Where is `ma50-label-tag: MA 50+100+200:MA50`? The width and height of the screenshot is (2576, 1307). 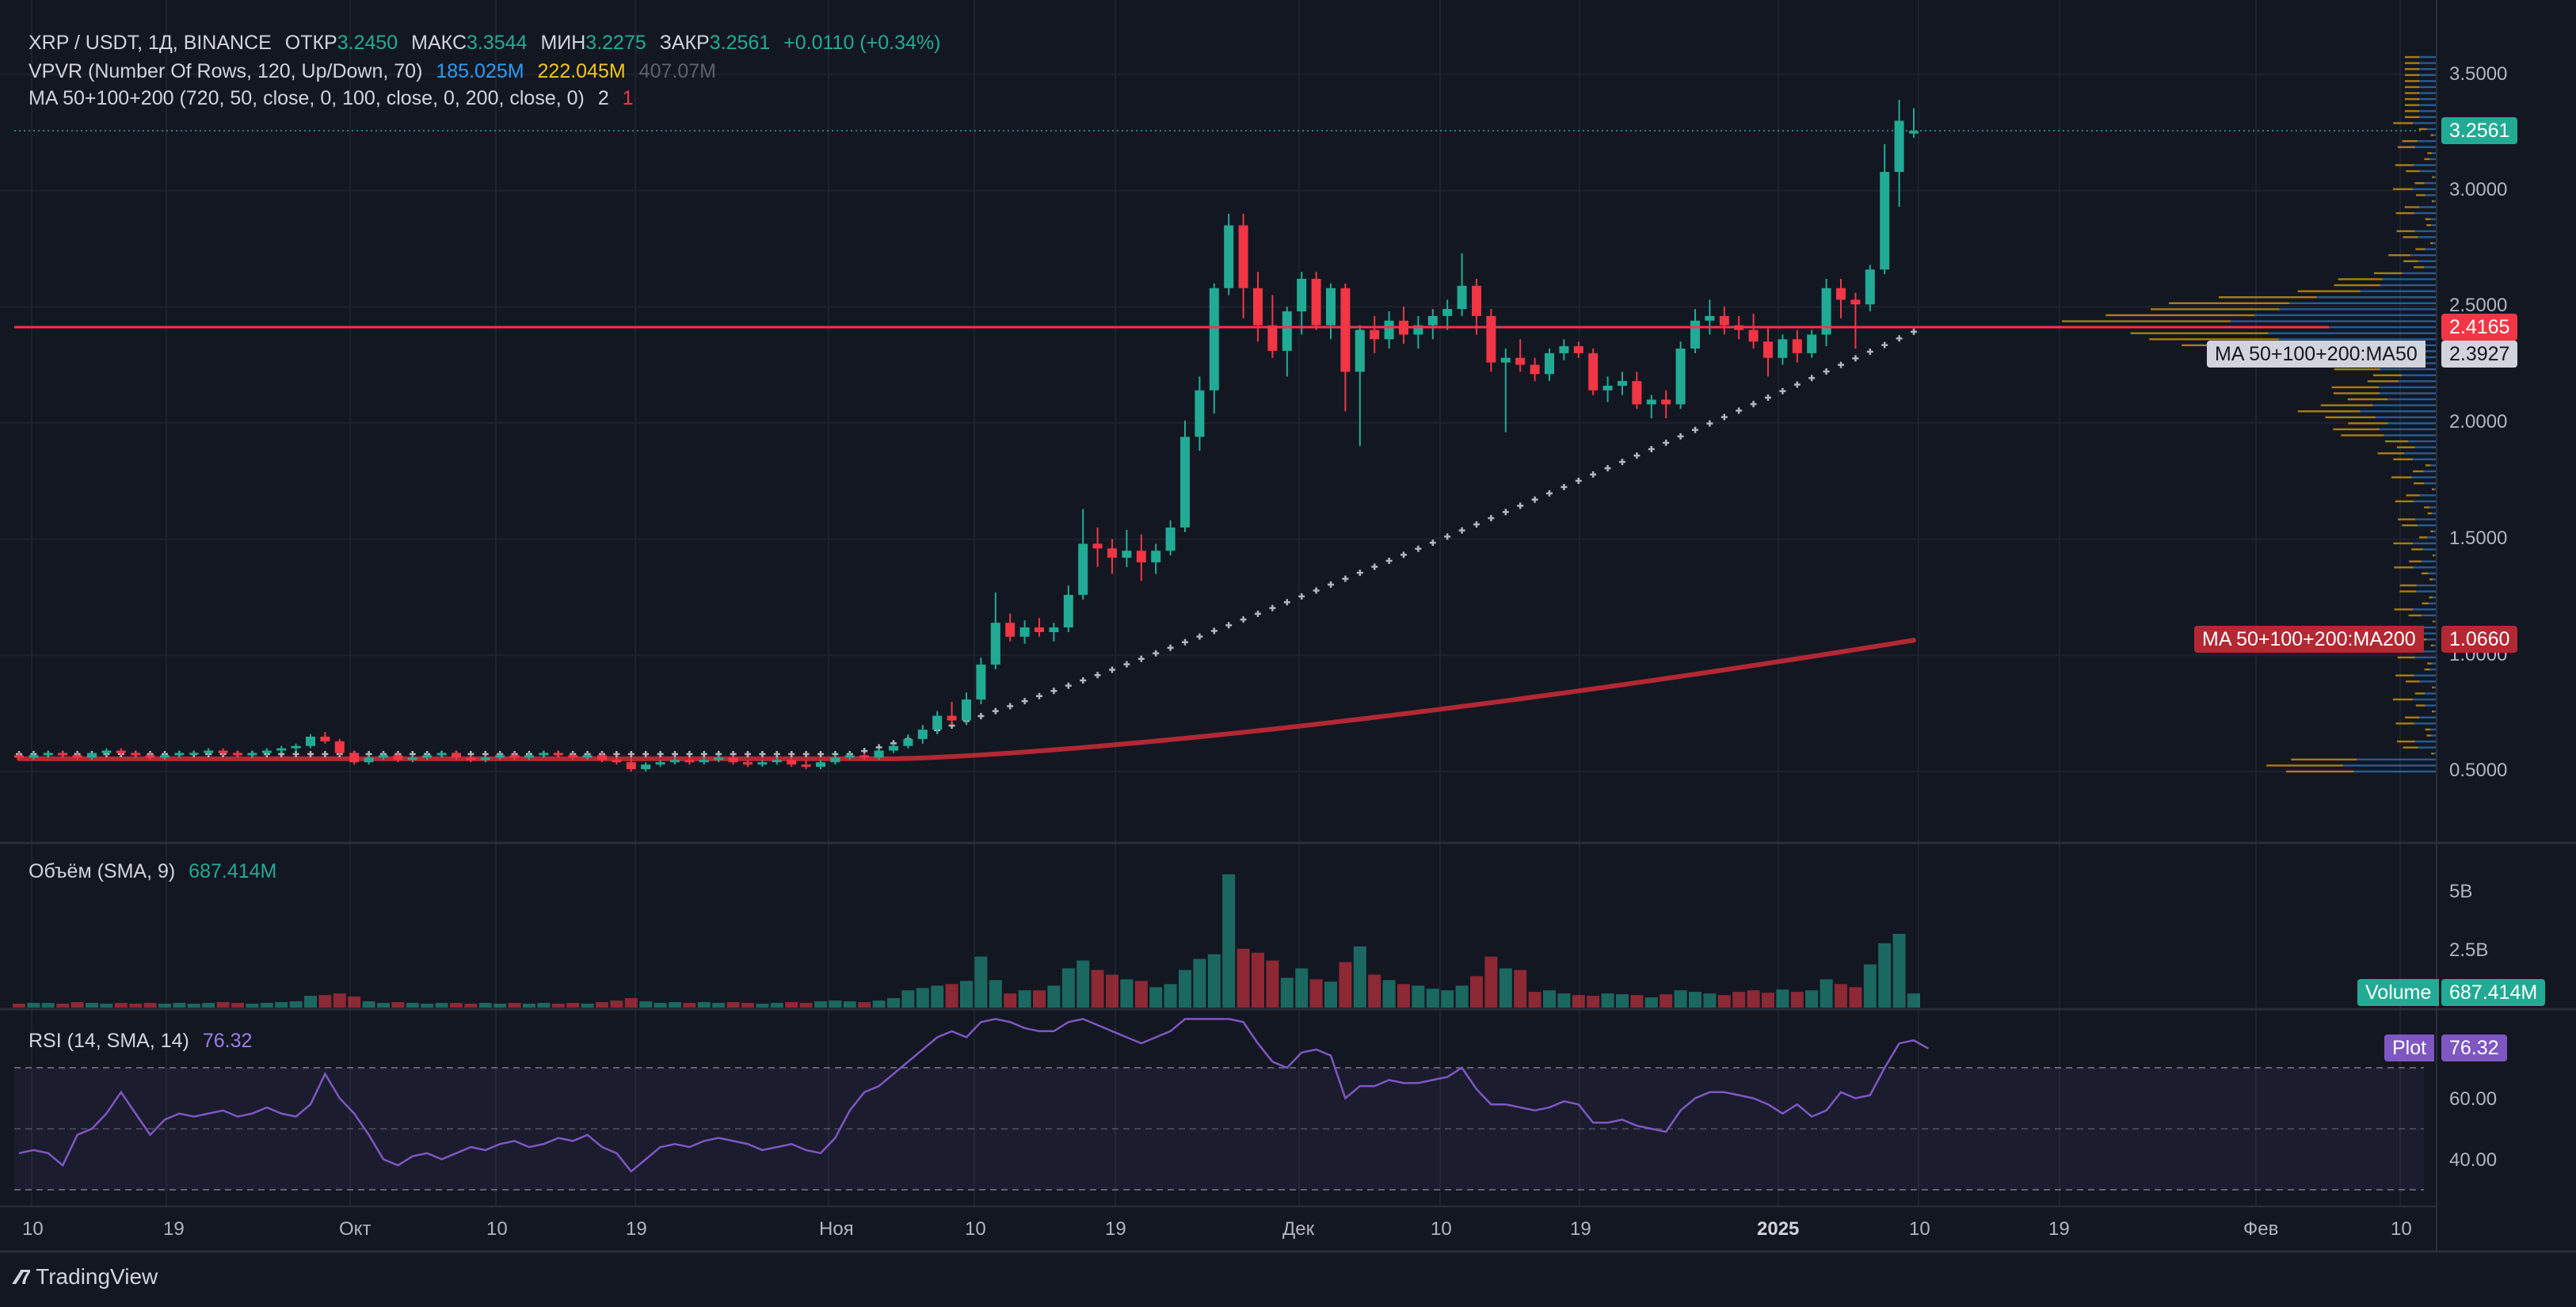
ma50-label-tag: MA 50+100+200:MA50 is located at coordinates (2316, 354).